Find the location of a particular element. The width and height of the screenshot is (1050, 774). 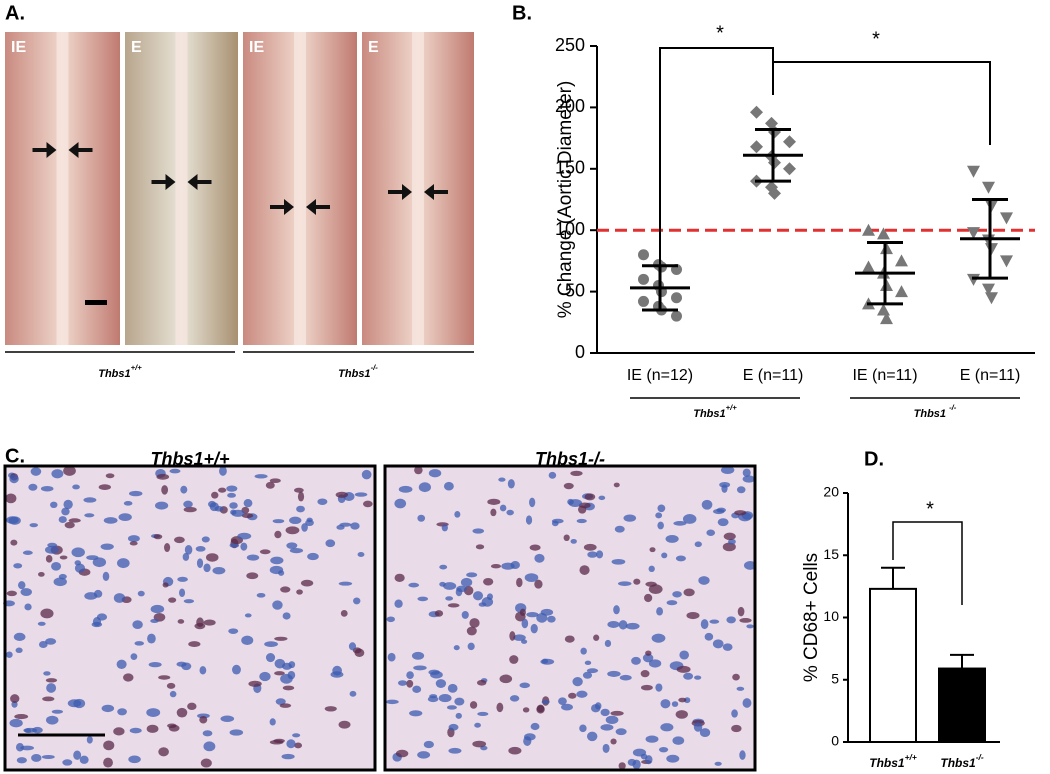

photo-label: IE is located at coordinates (18, 47).